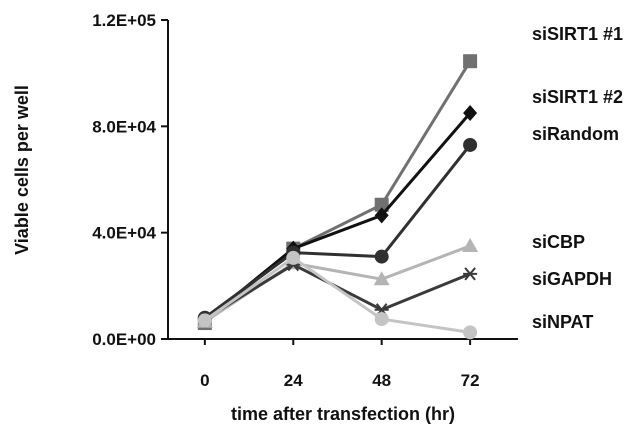  Describe the element at coordinates (343, 414) in the screenshot. I see `x-axis-label: time after transfection (hr)` at that location.